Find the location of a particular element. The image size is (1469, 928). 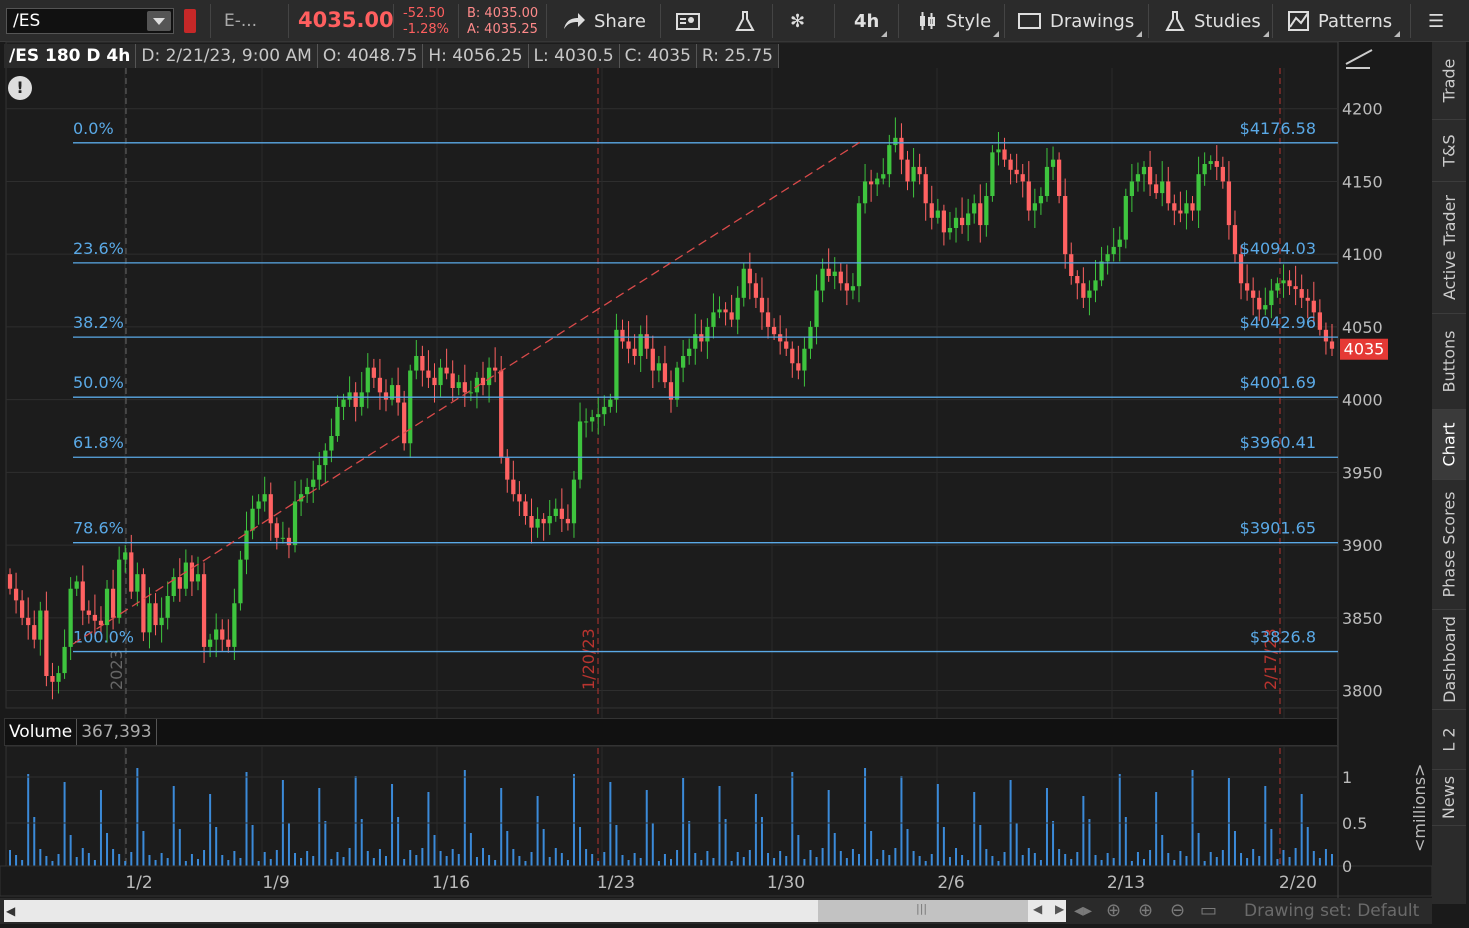

timeframe-button: 4h is located at coordinates (871, 22).